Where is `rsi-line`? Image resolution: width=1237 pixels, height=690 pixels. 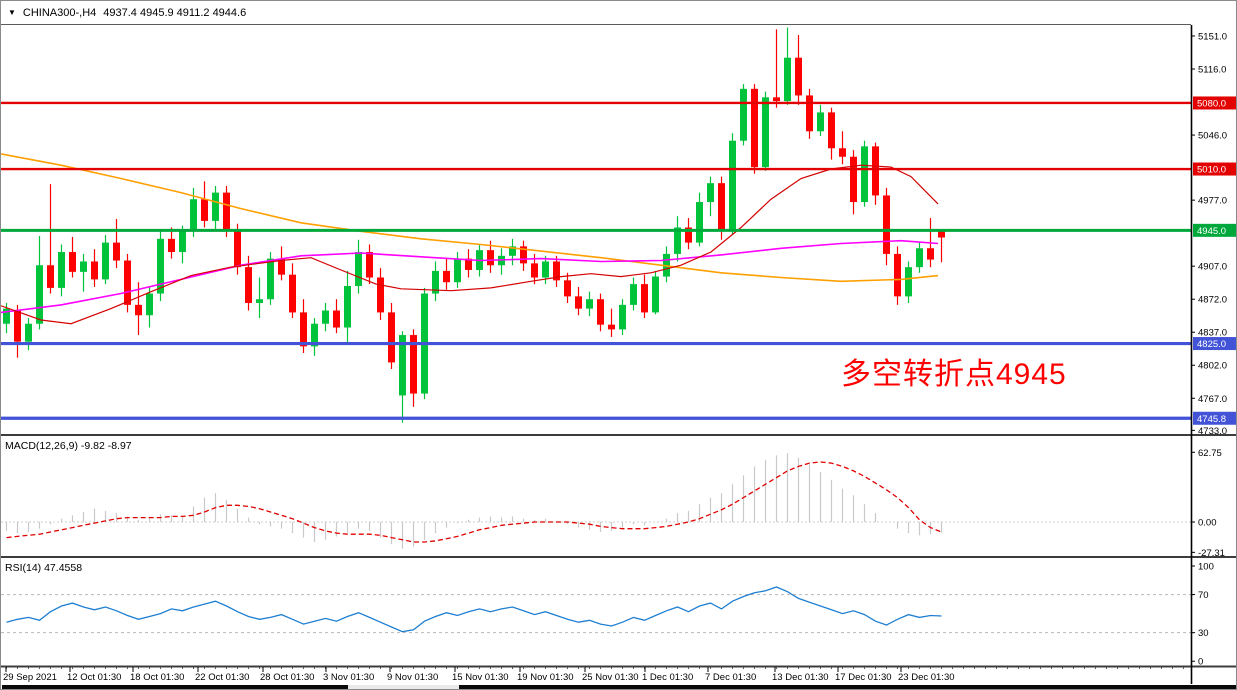 rsi-line is located at coordinates (474, 609).